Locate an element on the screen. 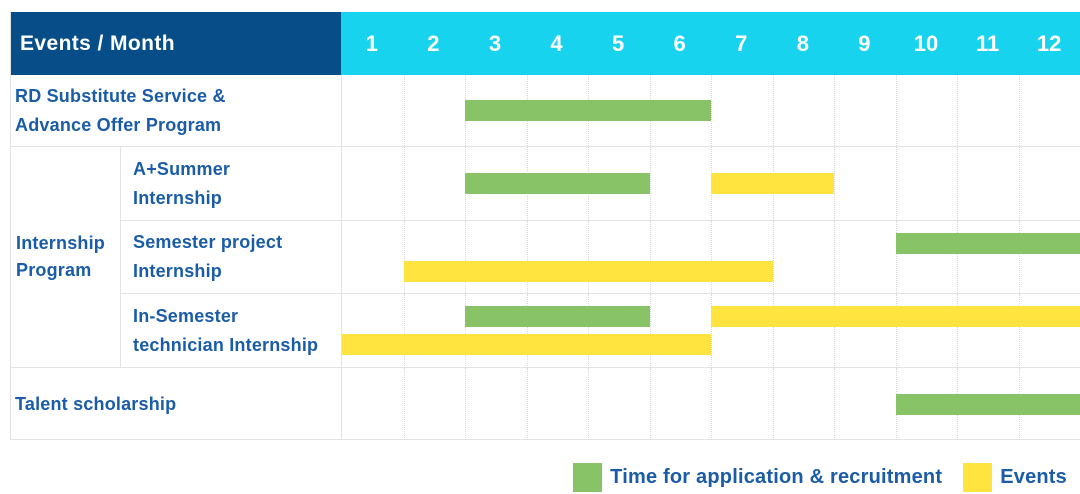 This screenshot has height=494, width=1080. row-label-line: Talent scholarship is located at coordinates (96, 403).